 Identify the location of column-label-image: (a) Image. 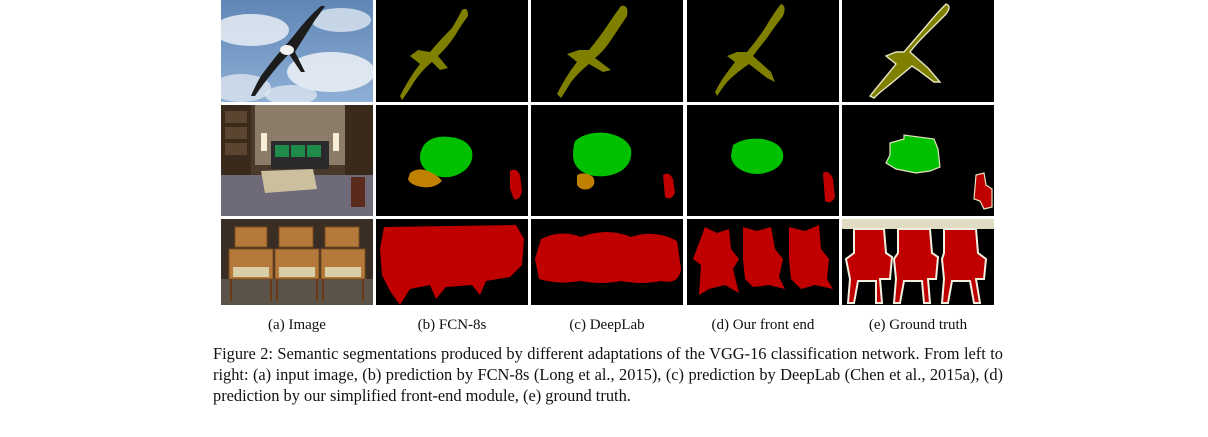
(297, 325).